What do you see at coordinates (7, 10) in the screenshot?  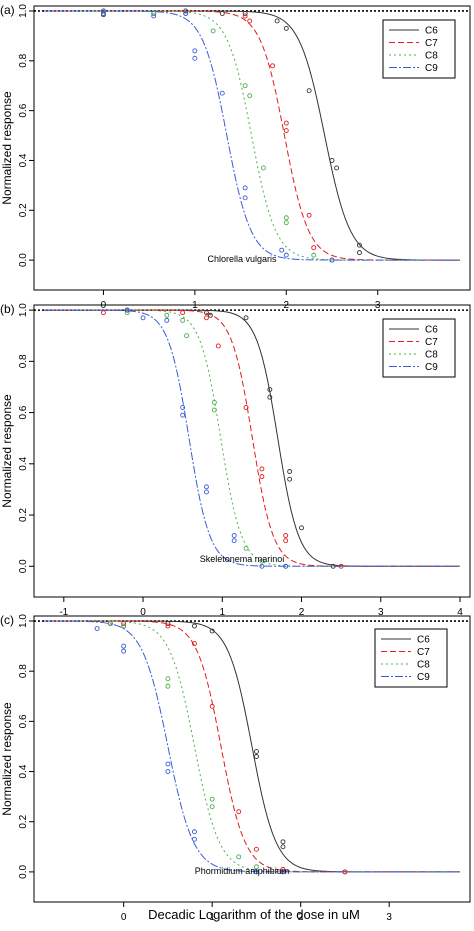 I see `panel-label: (a)` at bounding box center [7, 10].